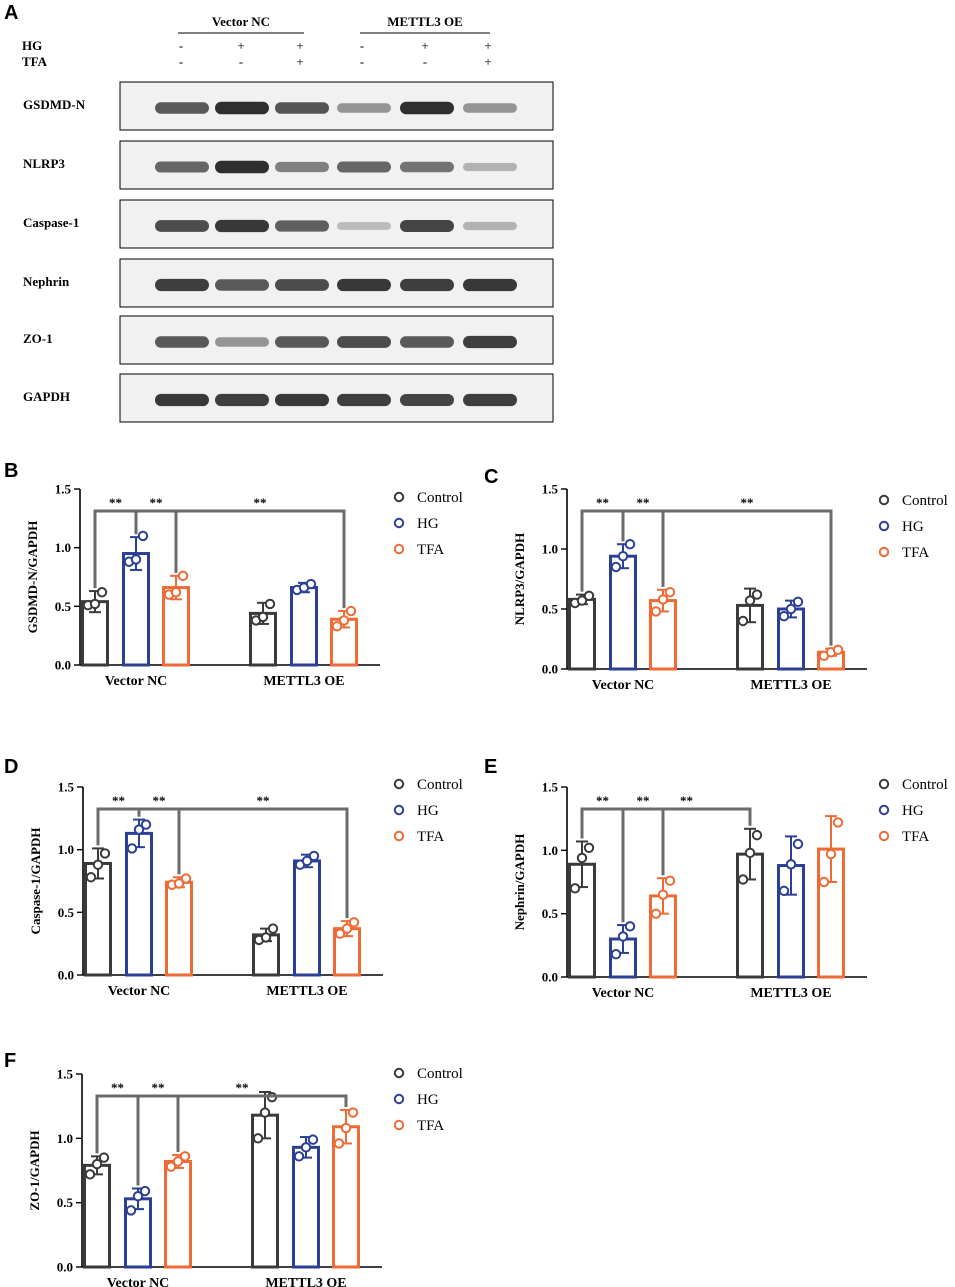 This screenshot has width=955, height=1287. I want to click on x-category-label: METTL3 OE, so click(790, 993).